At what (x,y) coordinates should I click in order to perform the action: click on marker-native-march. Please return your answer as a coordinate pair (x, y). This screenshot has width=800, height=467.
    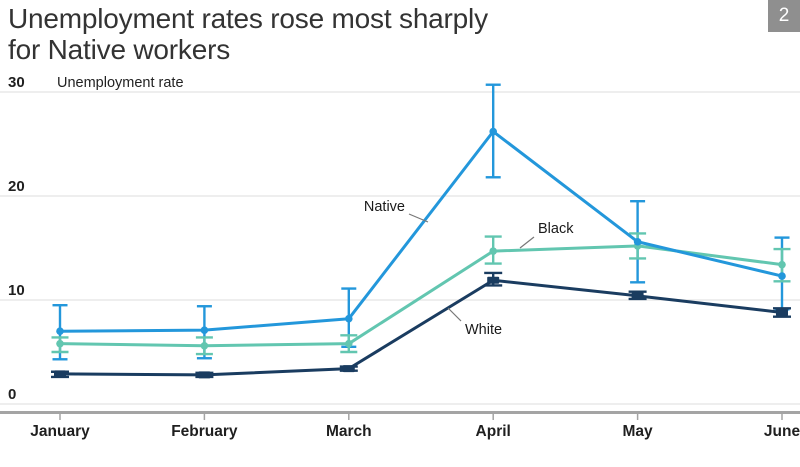
    Looking at the image, I should click on (349, 318).